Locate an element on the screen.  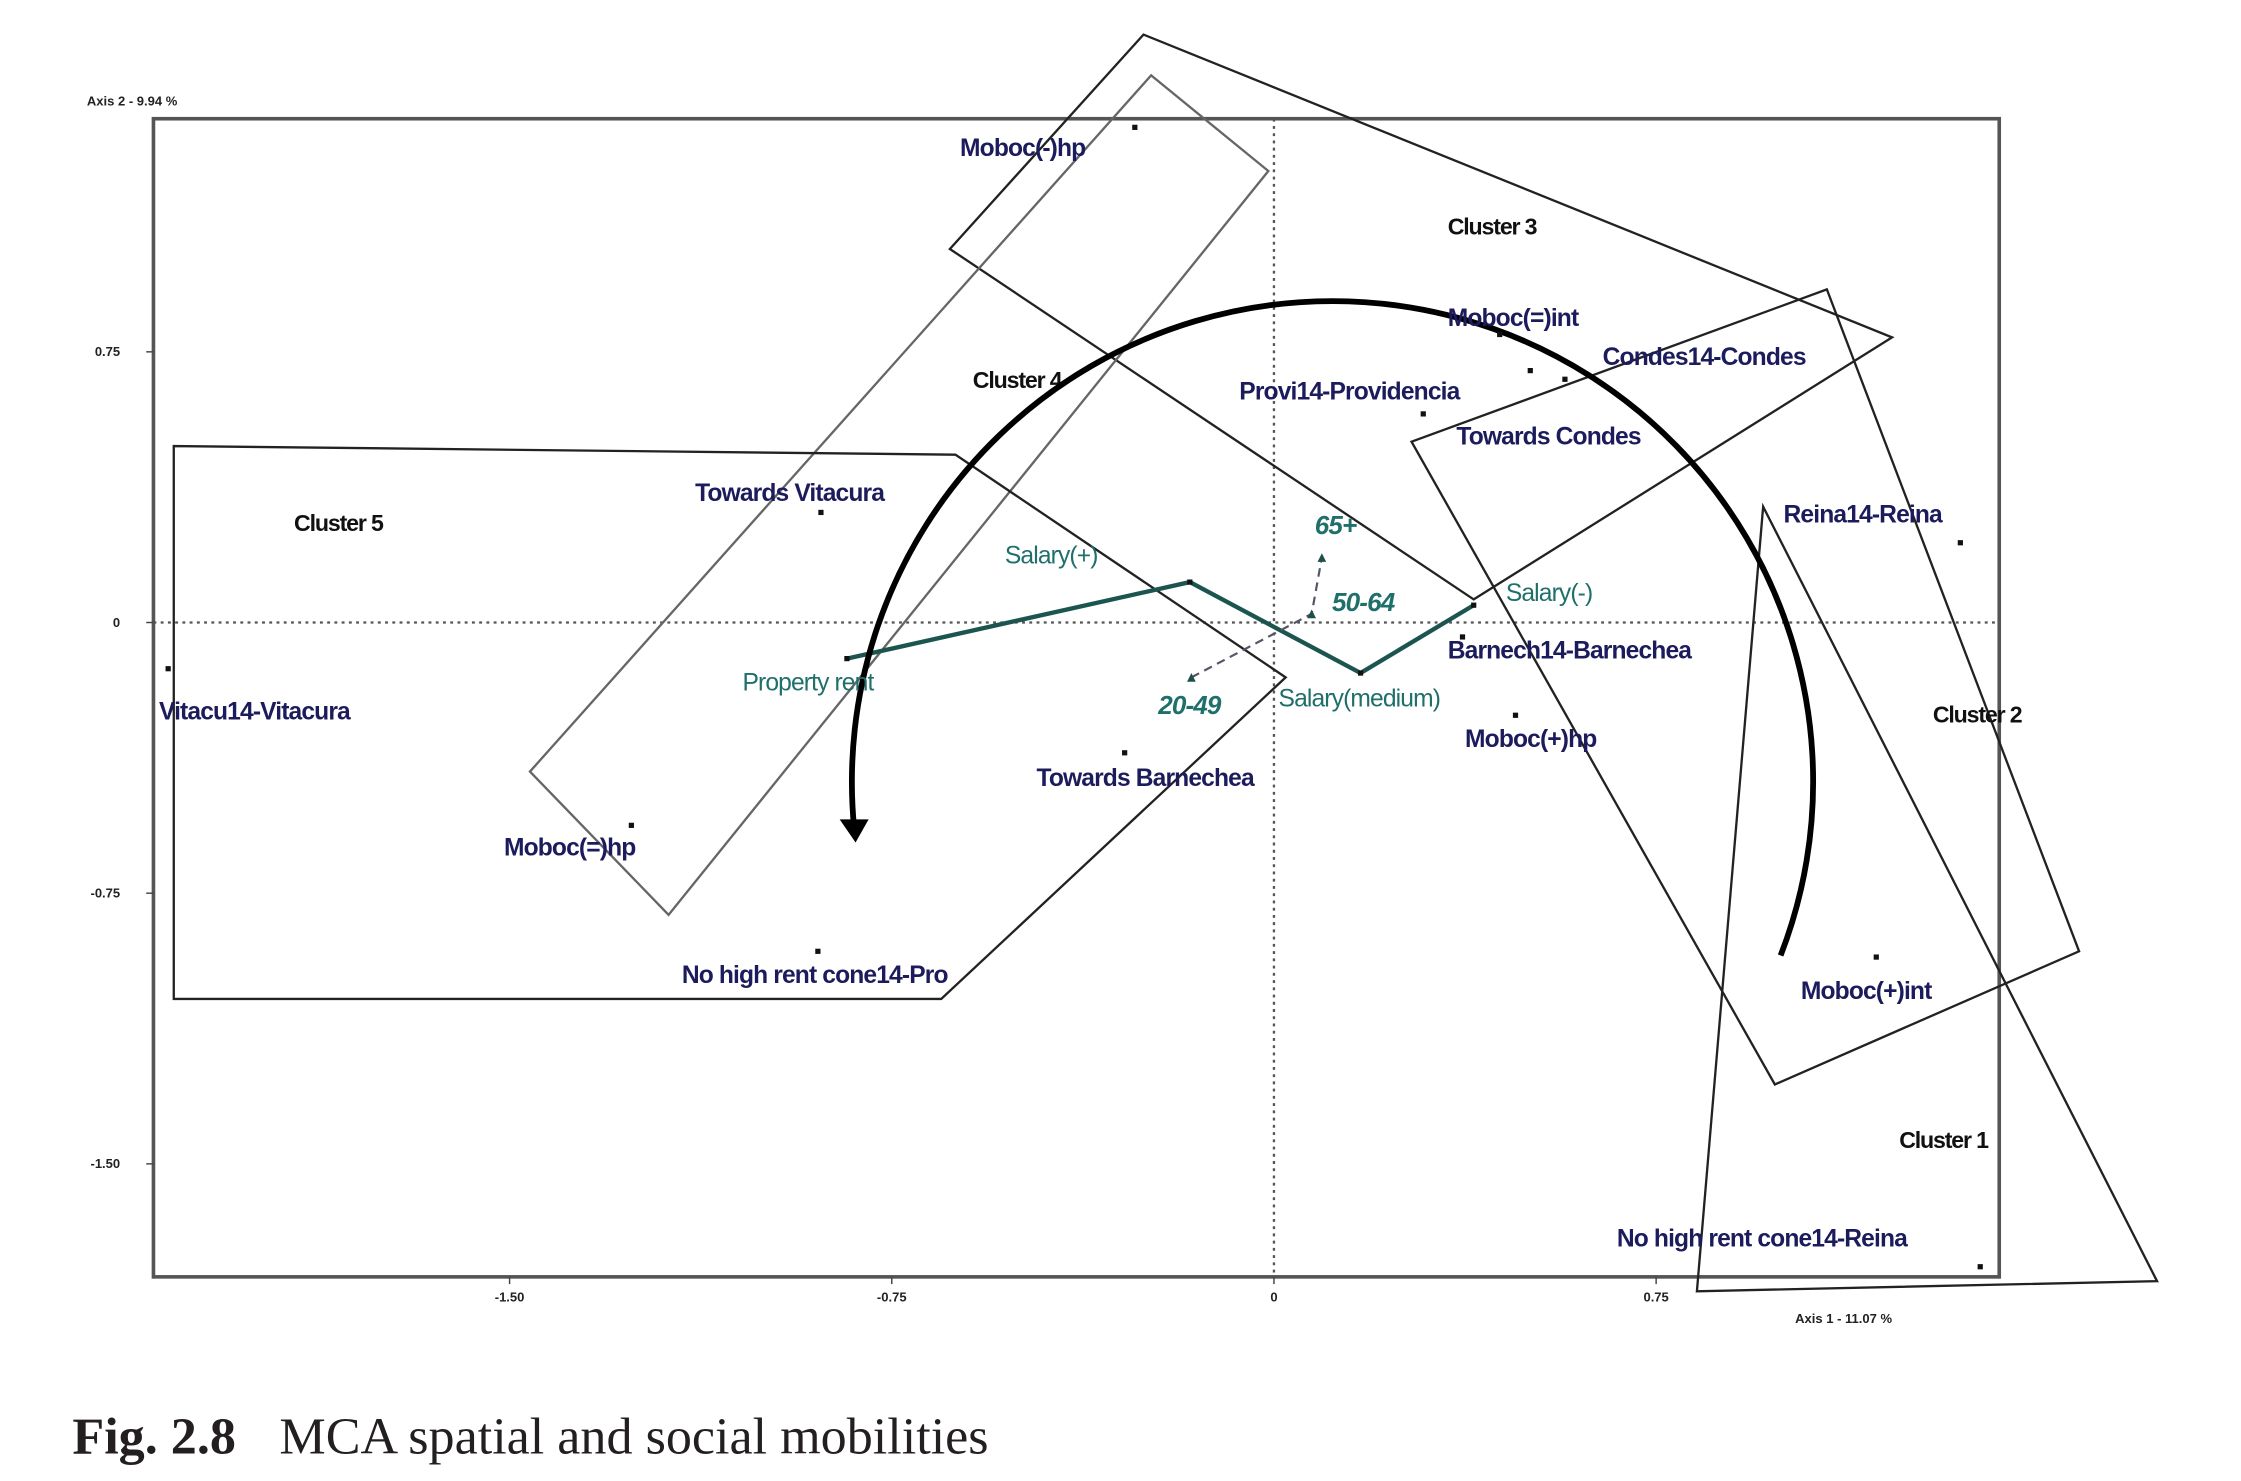
cluster-label: Cluster 5 is located at coordinates (339, 523).